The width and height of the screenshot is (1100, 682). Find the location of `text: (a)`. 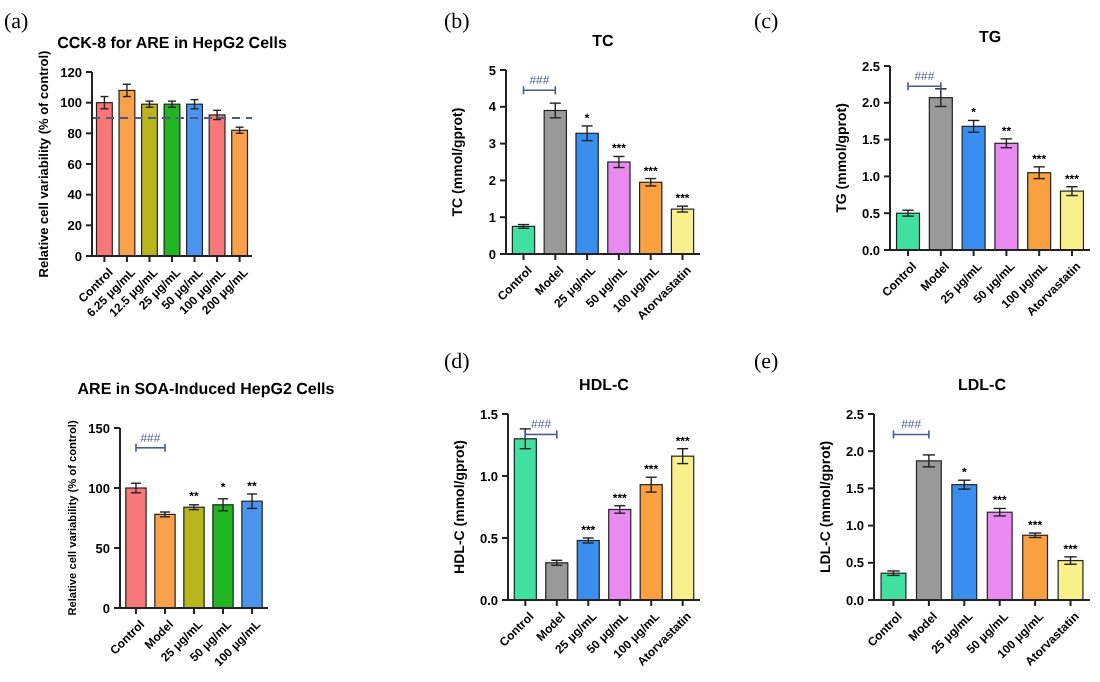

text: (a) is located at coordinates (17, 22).